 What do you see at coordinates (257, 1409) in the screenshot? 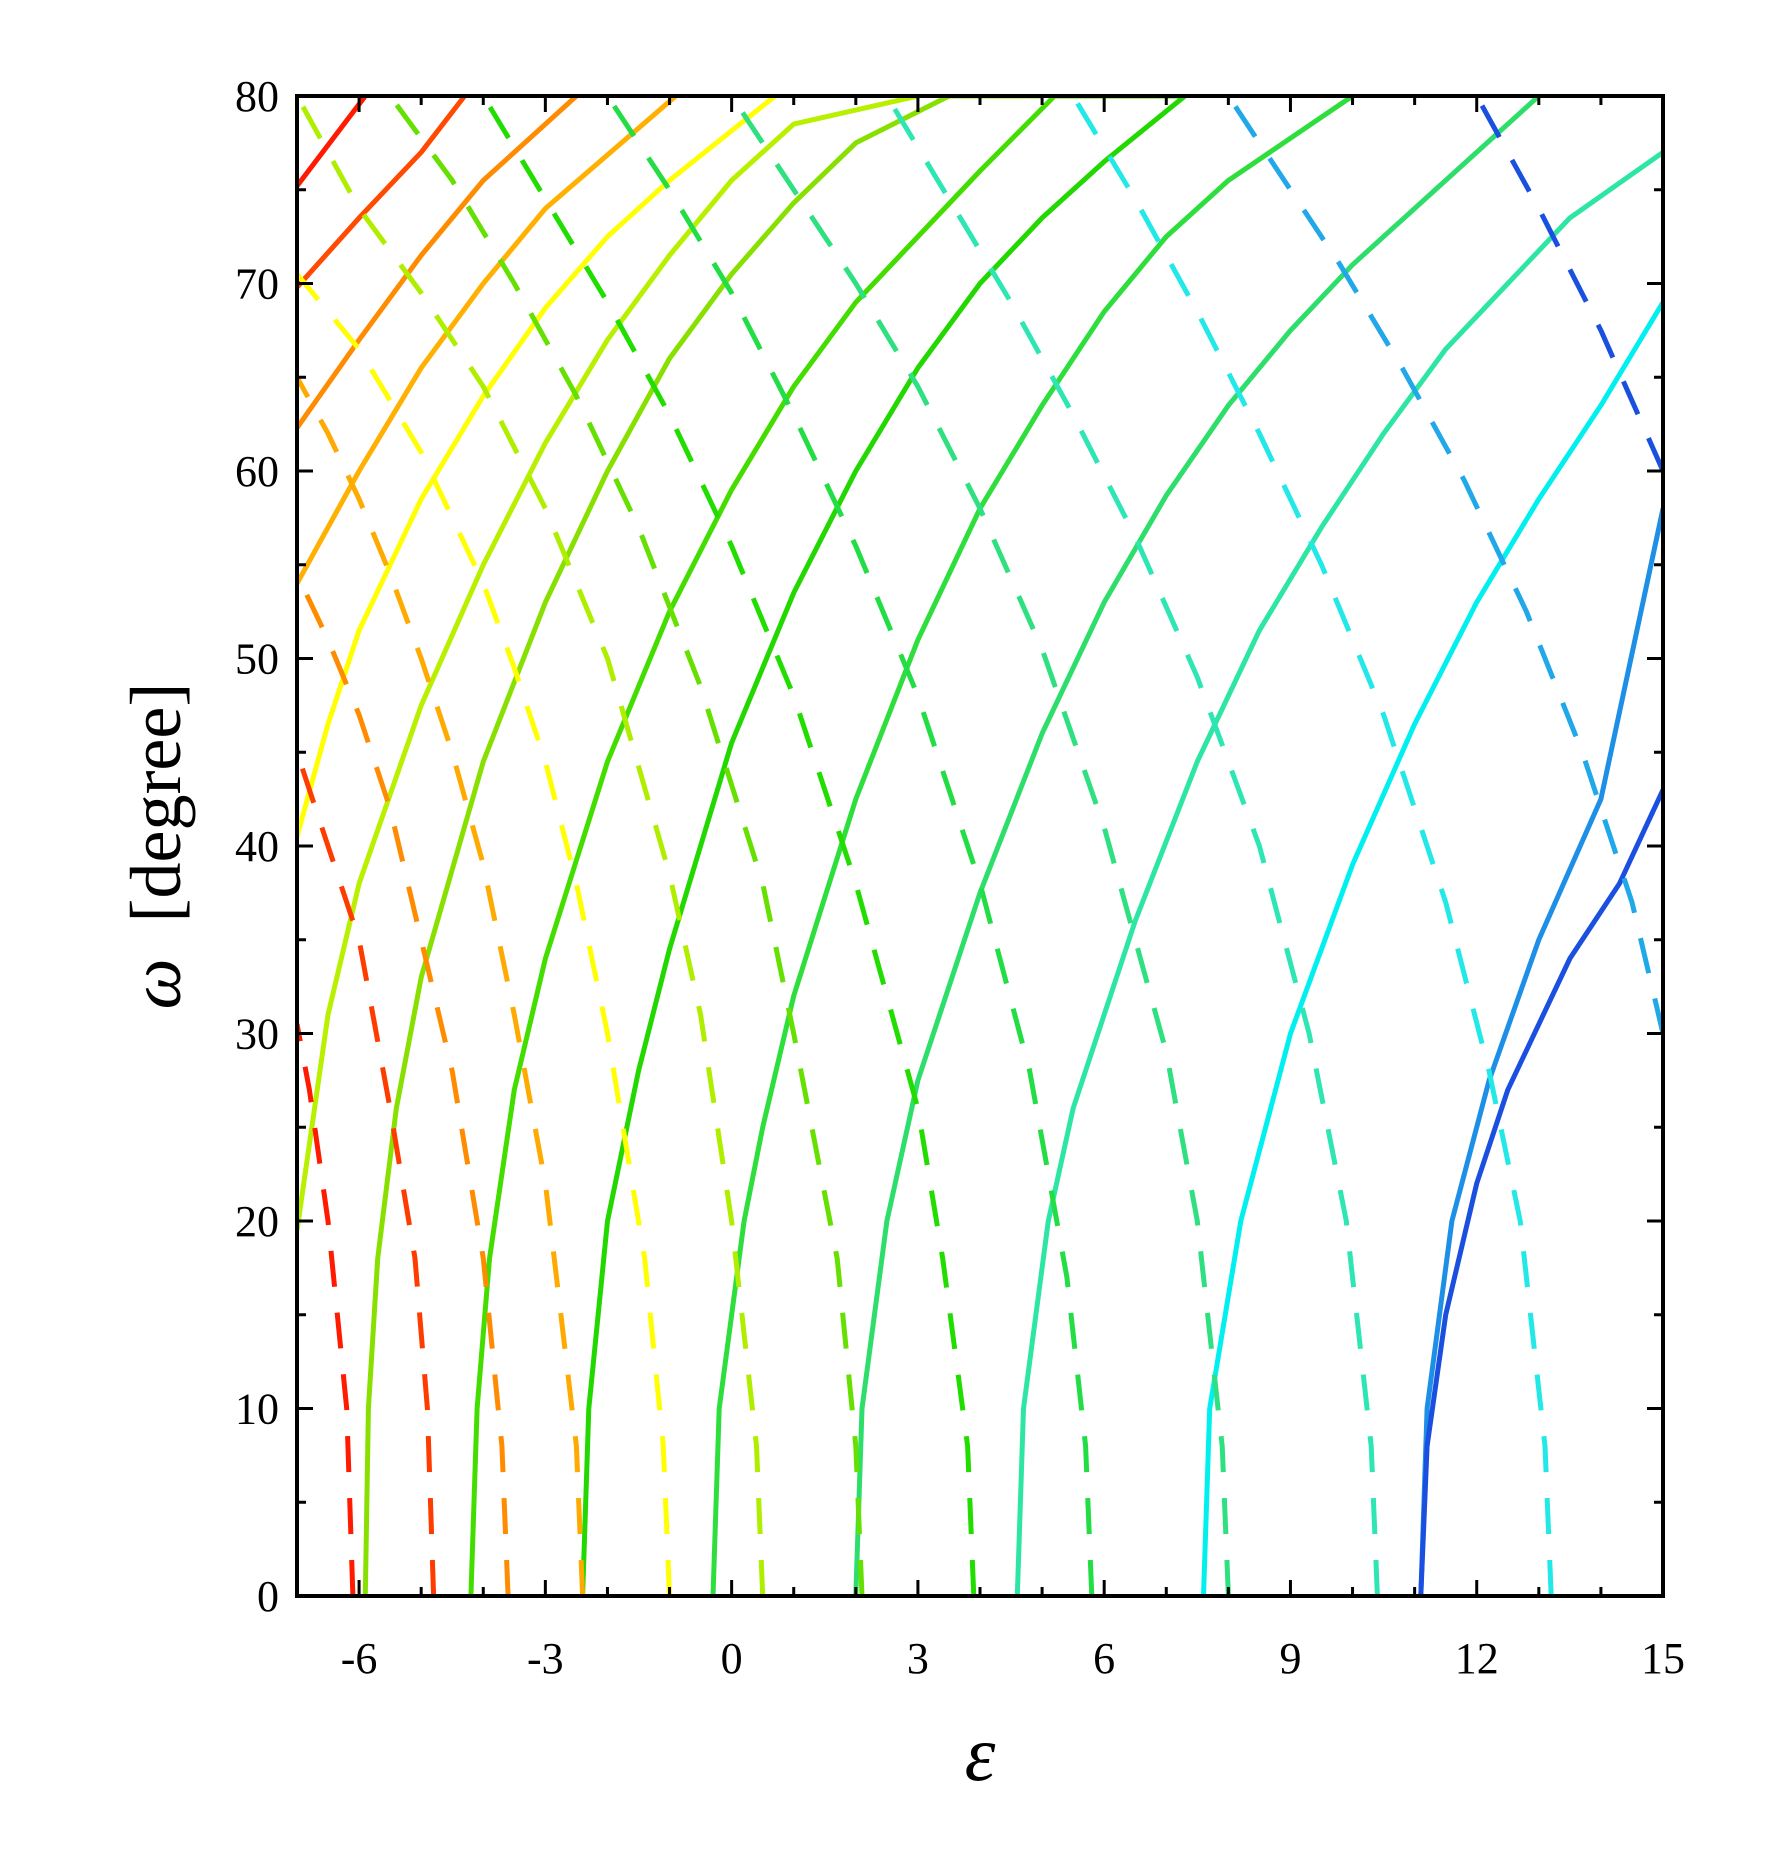
I see `y-tick-label: 10` at bounding box center [257, 1409].